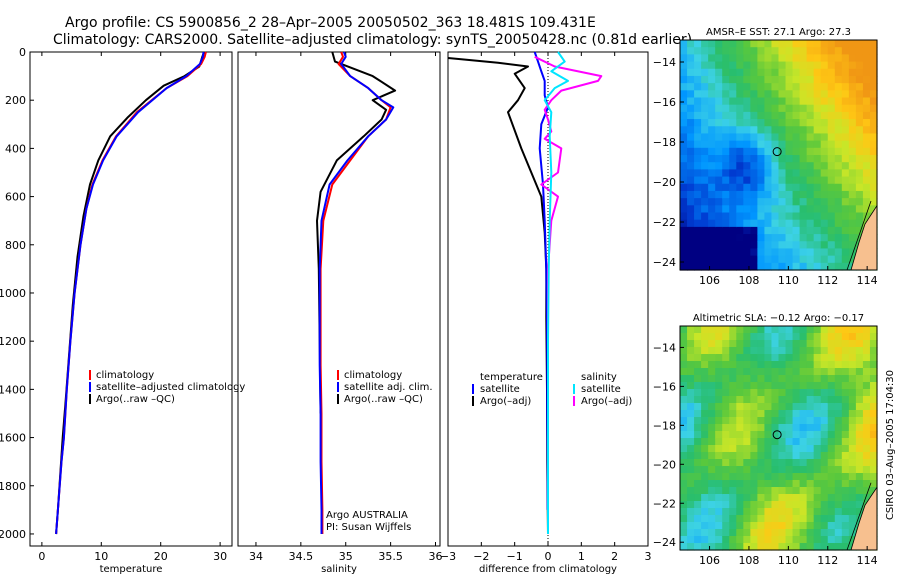 The height and width of the screenshot is (580, 900). Describe the element at coordinates (448, 556) in the screenshot. I see `difference-xtick-label: −3` at that location.